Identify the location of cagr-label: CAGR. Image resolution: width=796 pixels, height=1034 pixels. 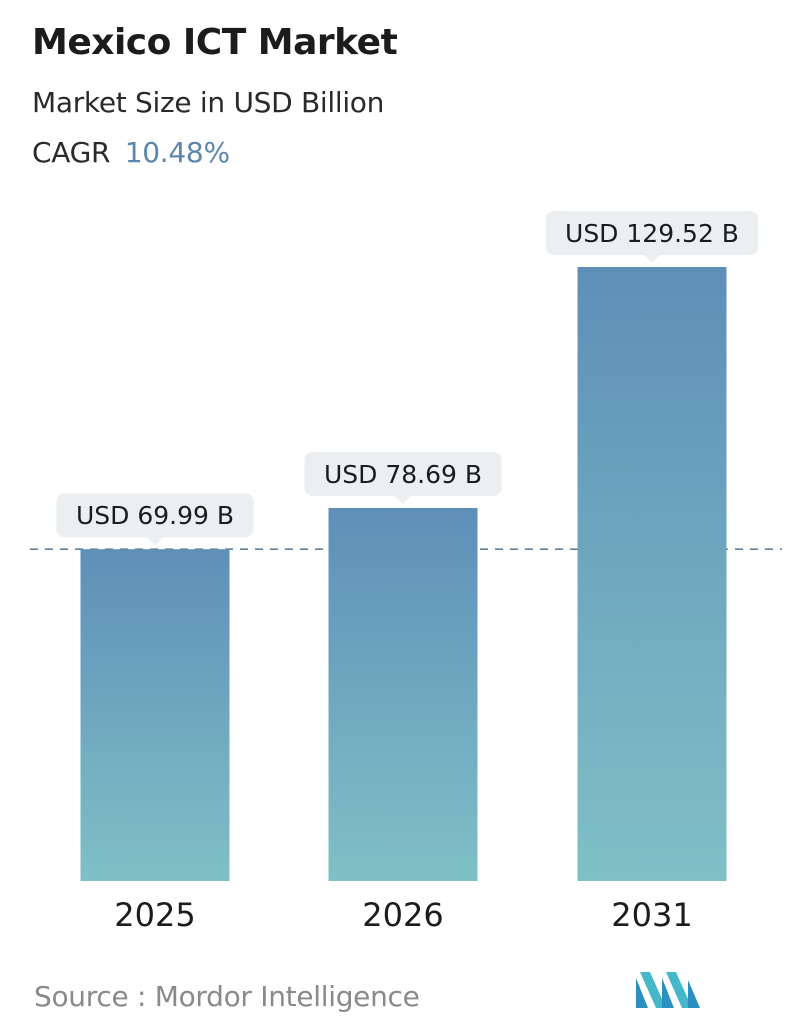
(71, 152).